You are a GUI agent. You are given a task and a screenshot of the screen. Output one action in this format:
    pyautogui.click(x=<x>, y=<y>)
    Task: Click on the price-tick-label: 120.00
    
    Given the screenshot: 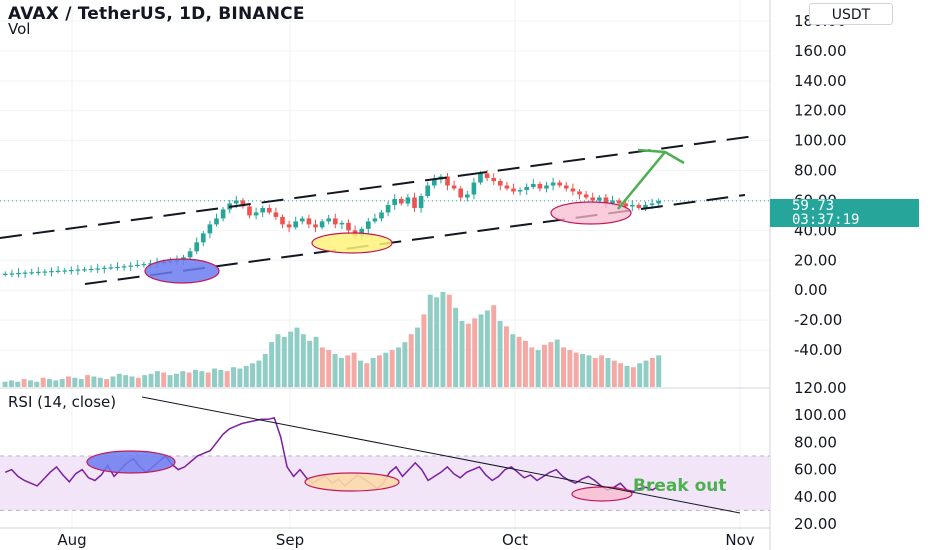 What is the action you would take?
    pyautogui.click(x=820, y=111)
    